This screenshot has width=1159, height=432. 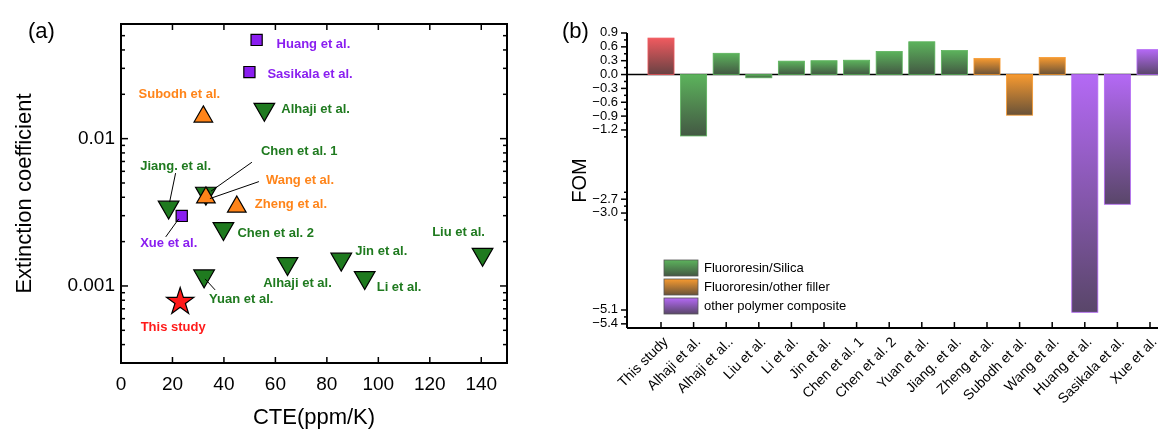 I want to click on y-tick-label: −2.7, so click(x=605, y=198).